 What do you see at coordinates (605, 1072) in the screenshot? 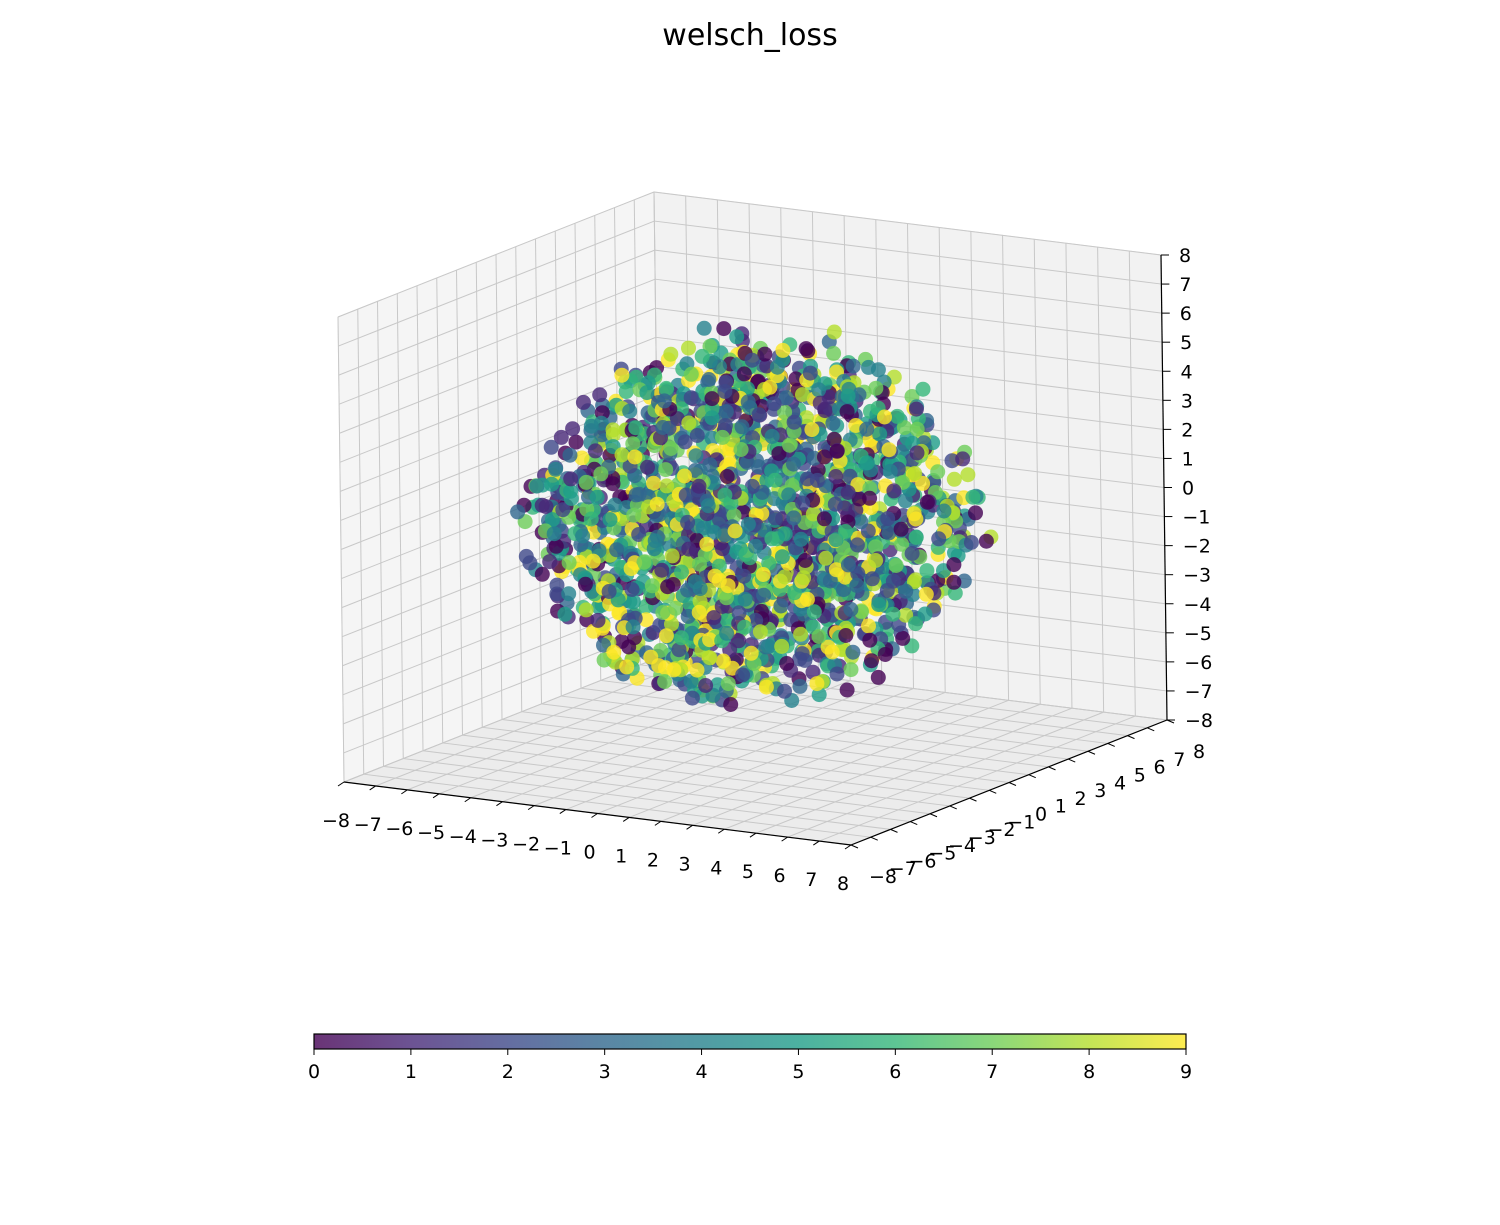
I see `colorbar-tick-label: 3` at bounding box center [605, 1072].